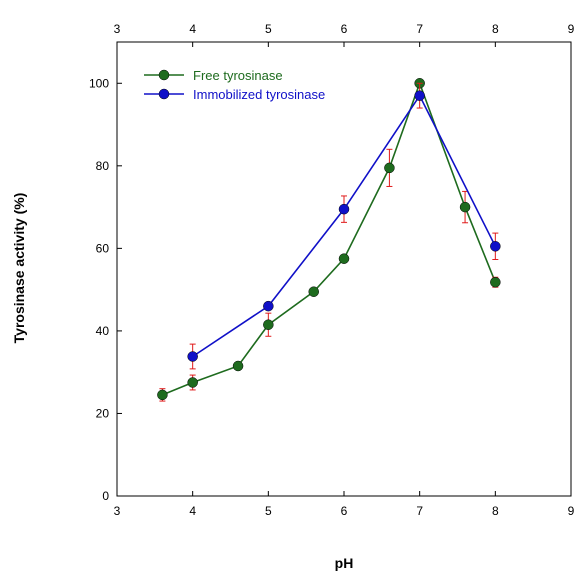  I want to click on legend: Free tyrosinase Immobilized tyrosinase, so click(234, 85).